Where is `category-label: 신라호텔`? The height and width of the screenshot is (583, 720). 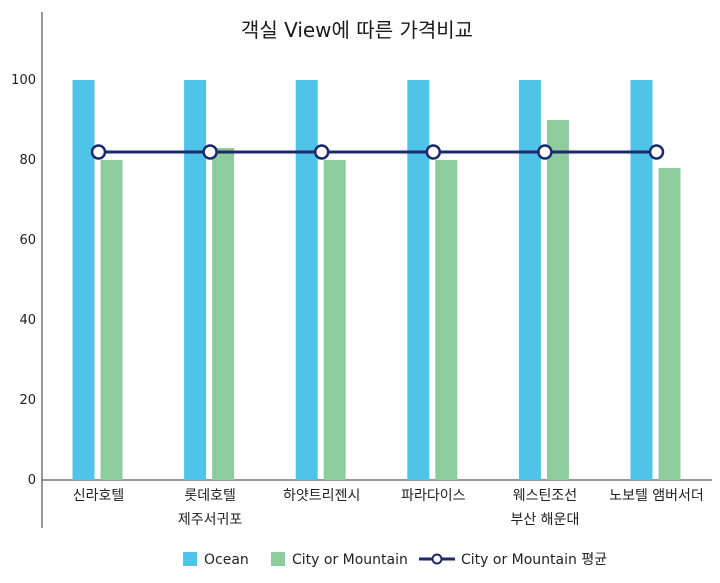
category-label: 신라호텔 is located at coordinates (99, 496).